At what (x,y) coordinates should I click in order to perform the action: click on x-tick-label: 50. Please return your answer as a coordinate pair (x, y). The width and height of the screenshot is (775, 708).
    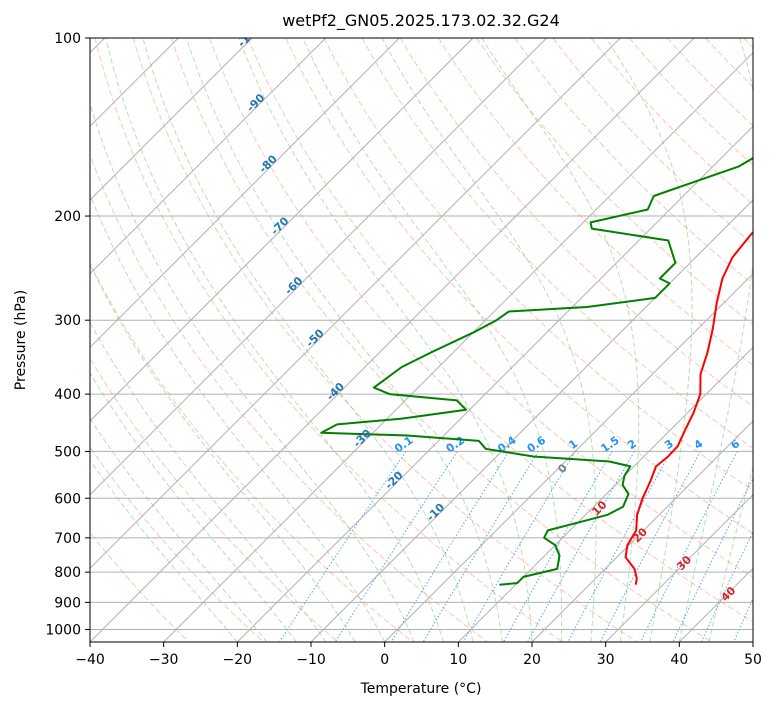
    Looking at the image, I should click on (753, 660).